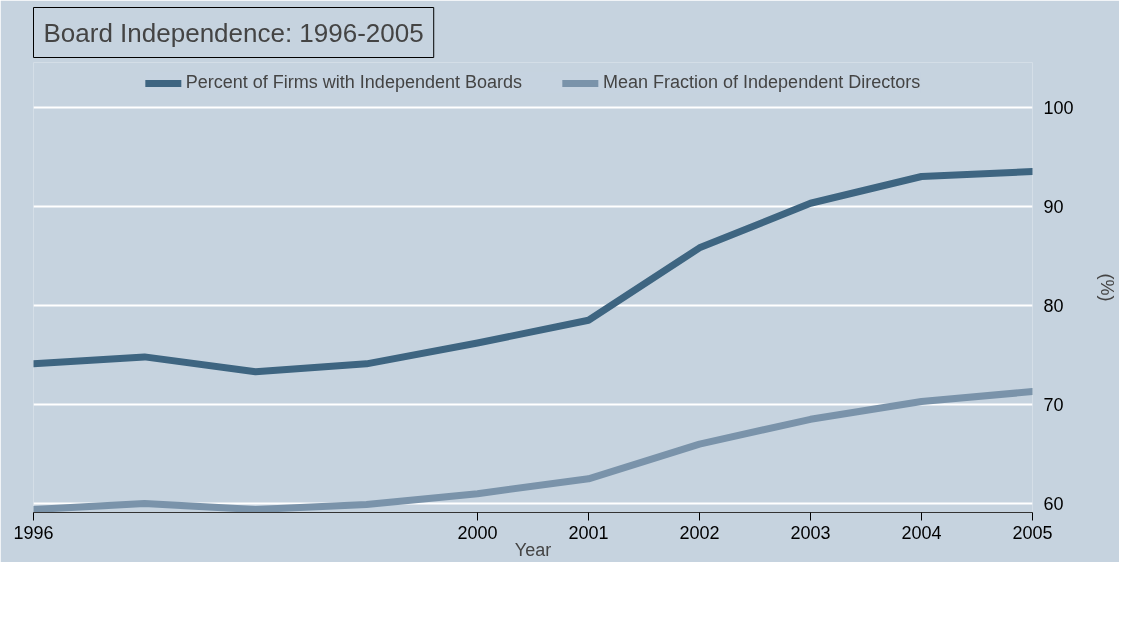 The height and width of the screenshot is (644, 1140). I want to click on y-tick-label: 90, so click(1053, 206).